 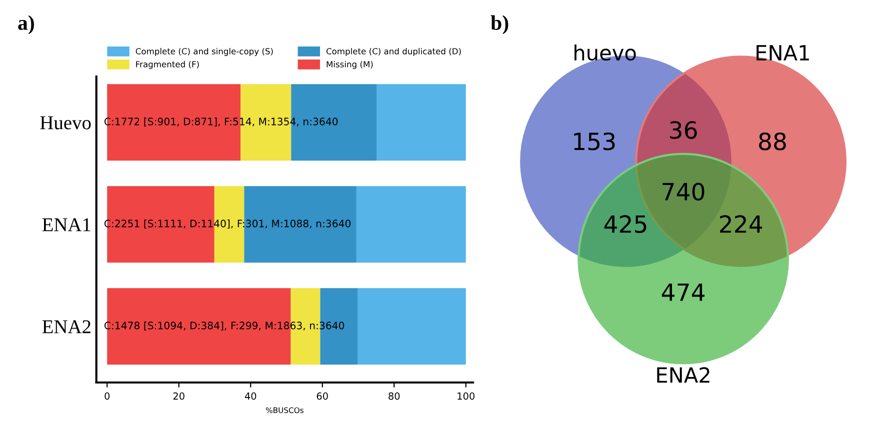 I want to click on legend-label: Complete (C) and single-copy (S), so click(x=204, y=52).